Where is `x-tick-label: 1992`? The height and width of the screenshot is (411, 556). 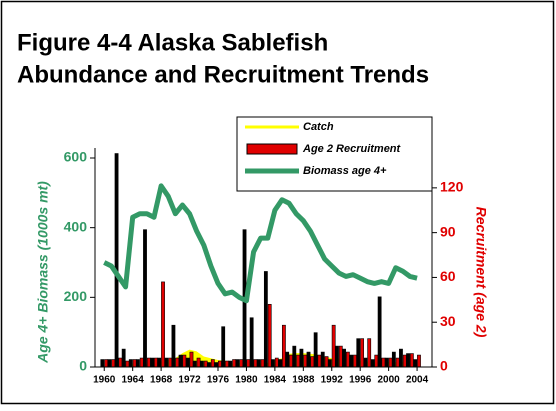 x-tick-label: 1992 is located at coordinates (332, 380).